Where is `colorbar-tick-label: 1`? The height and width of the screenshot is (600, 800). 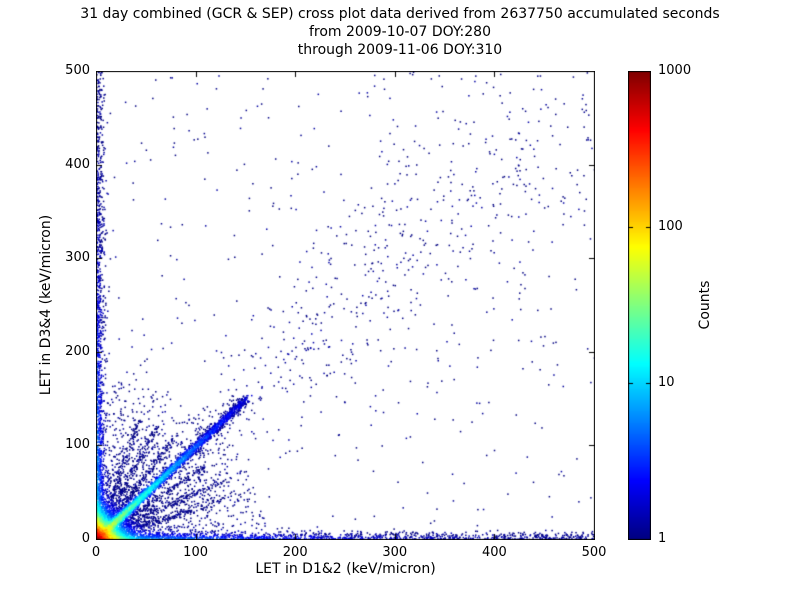 colorbar-tick-label: 1 is located at coordinates (662, 538).